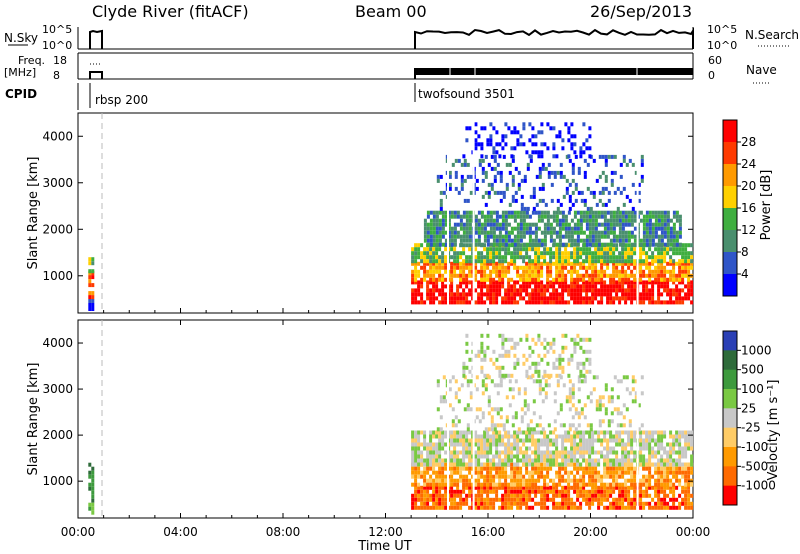 This screenshot has width=800, height=554. What do you see at coordinates (121, 100) in the screenshot?
I see `cpid-mode-0: rbsp 200` at bounding box center [121, 100].